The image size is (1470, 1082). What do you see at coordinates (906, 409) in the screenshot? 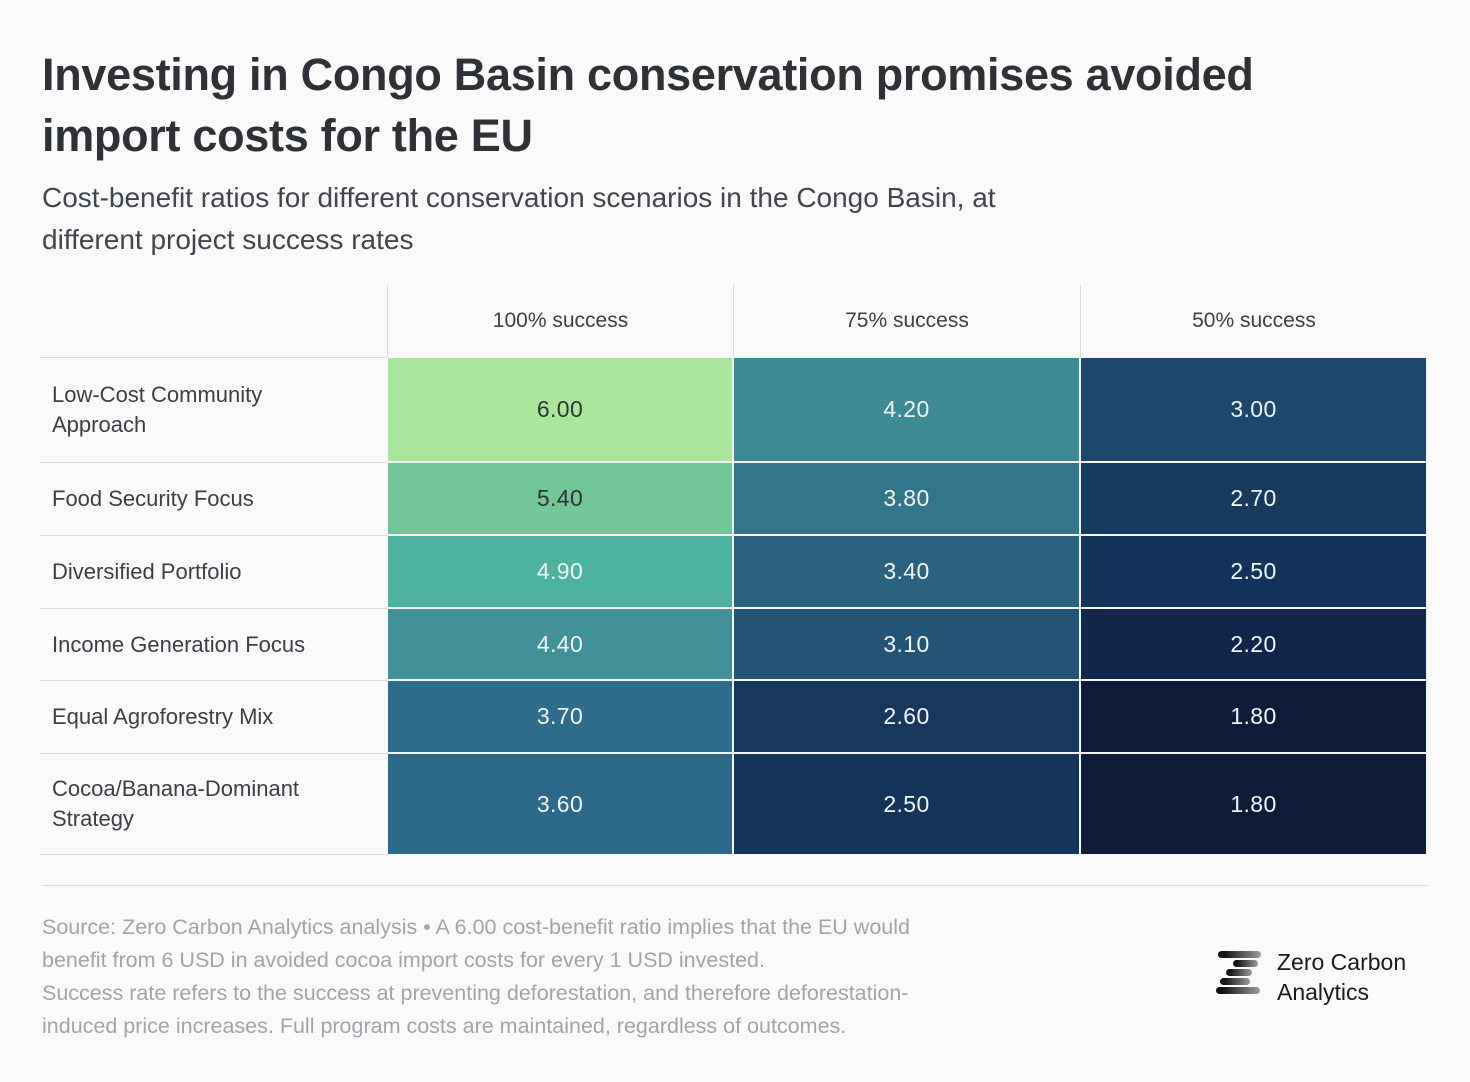
I see `heatmap-cell: 4.20` at bounding box center [906, 409].